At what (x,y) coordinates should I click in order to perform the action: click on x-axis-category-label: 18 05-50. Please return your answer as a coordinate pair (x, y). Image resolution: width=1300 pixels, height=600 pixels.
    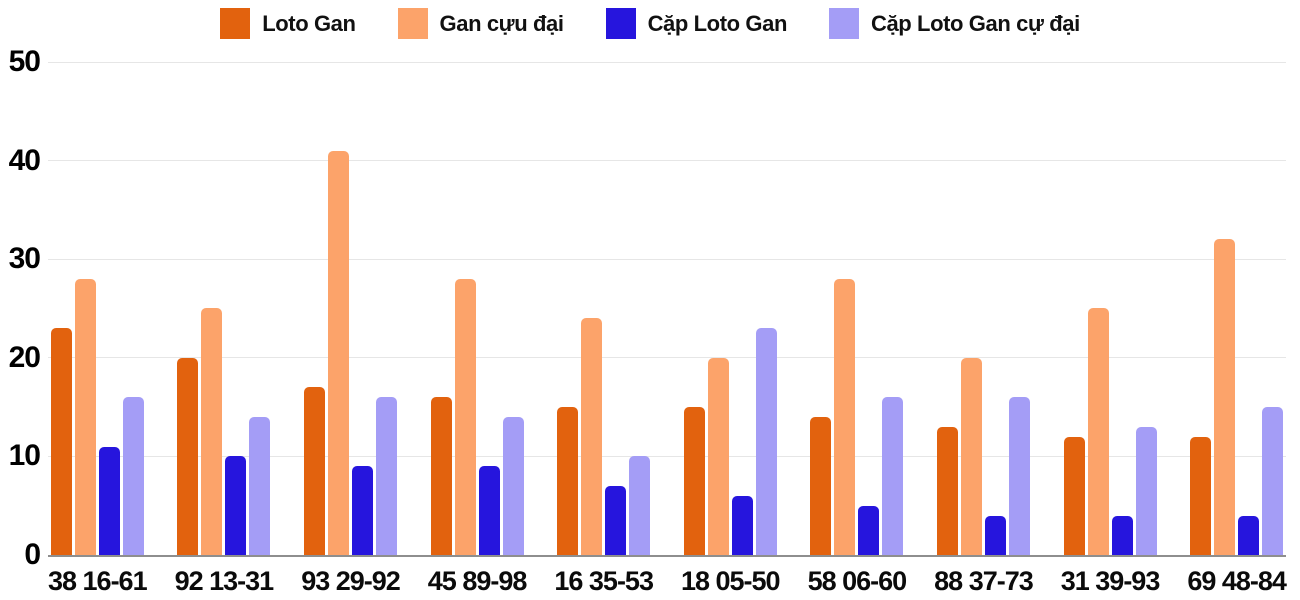
    Looking at the image, I should click on (730, 581).